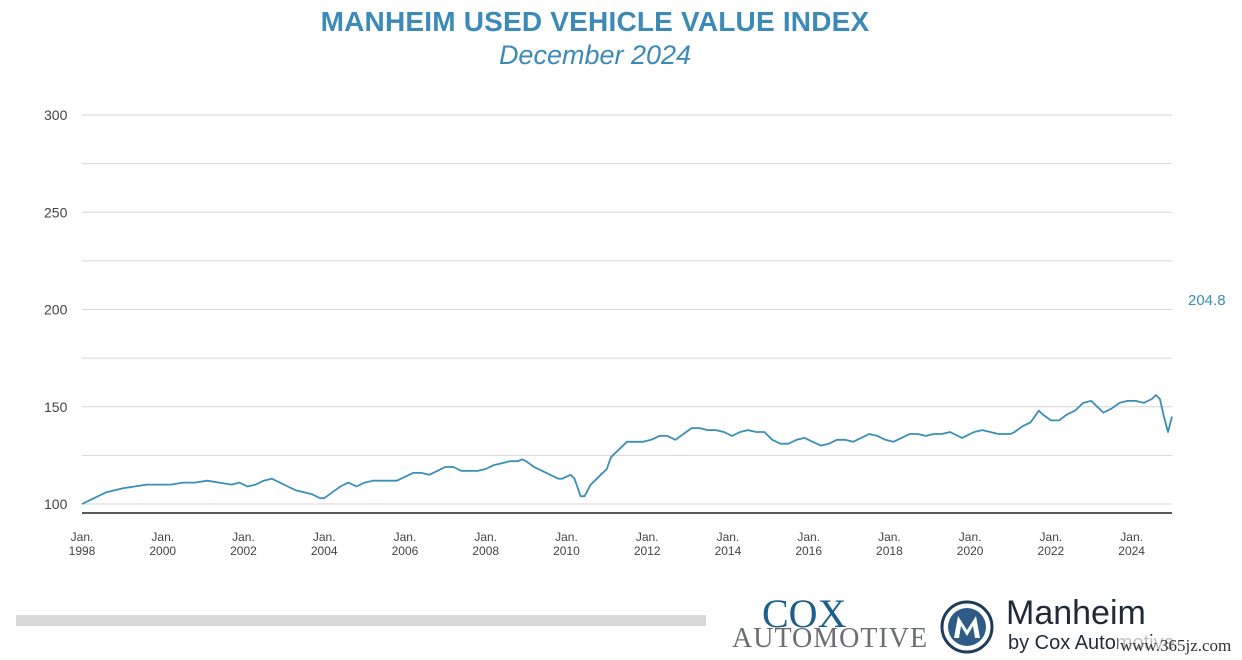 The width and height of the screenshot is (1242, 660). Describe the element at coordinates (56, 407) in the screenshot. I see `y-tick-label: 150` at that location.